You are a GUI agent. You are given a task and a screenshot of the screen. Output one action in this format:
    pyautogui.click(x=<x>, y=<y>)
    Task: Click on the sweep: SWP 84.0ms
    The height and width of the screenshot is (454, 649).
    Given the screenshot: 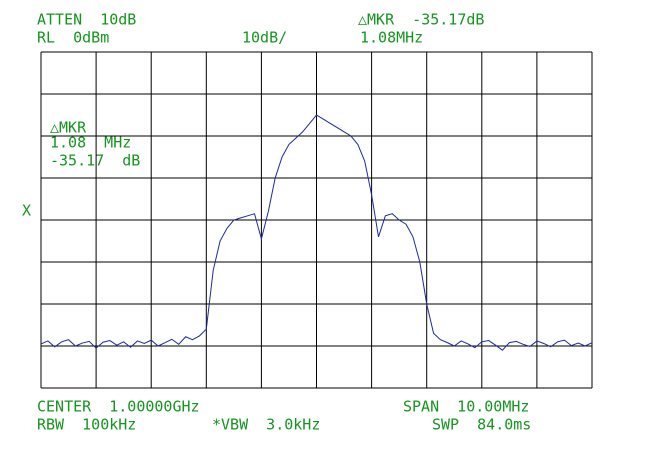 What is the action you would take?
    pyautogui.click(x=481, y=425)
    